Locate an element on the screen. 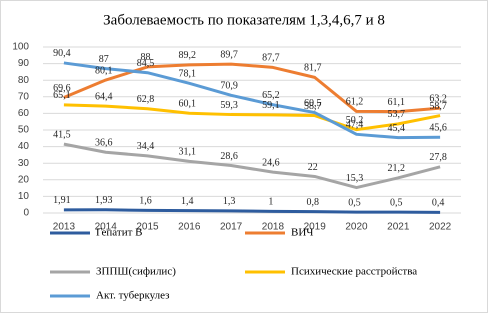  value-label: 61,1 is located at coordinates (397, 102).